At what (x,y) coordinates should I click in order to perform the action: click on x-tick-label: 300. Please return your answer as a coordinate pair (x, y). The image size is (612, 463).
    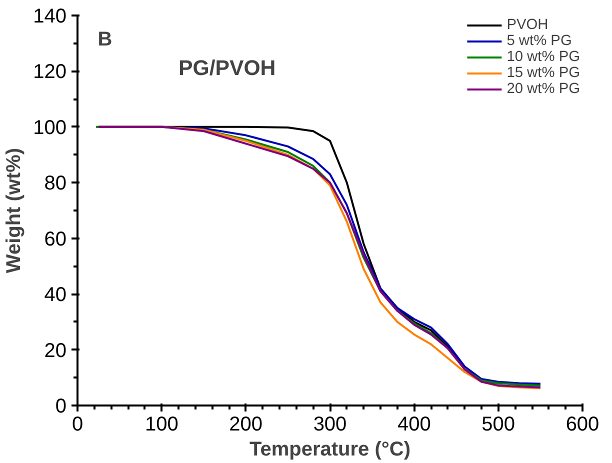
    Looking at the image, I should click on (330, 425).